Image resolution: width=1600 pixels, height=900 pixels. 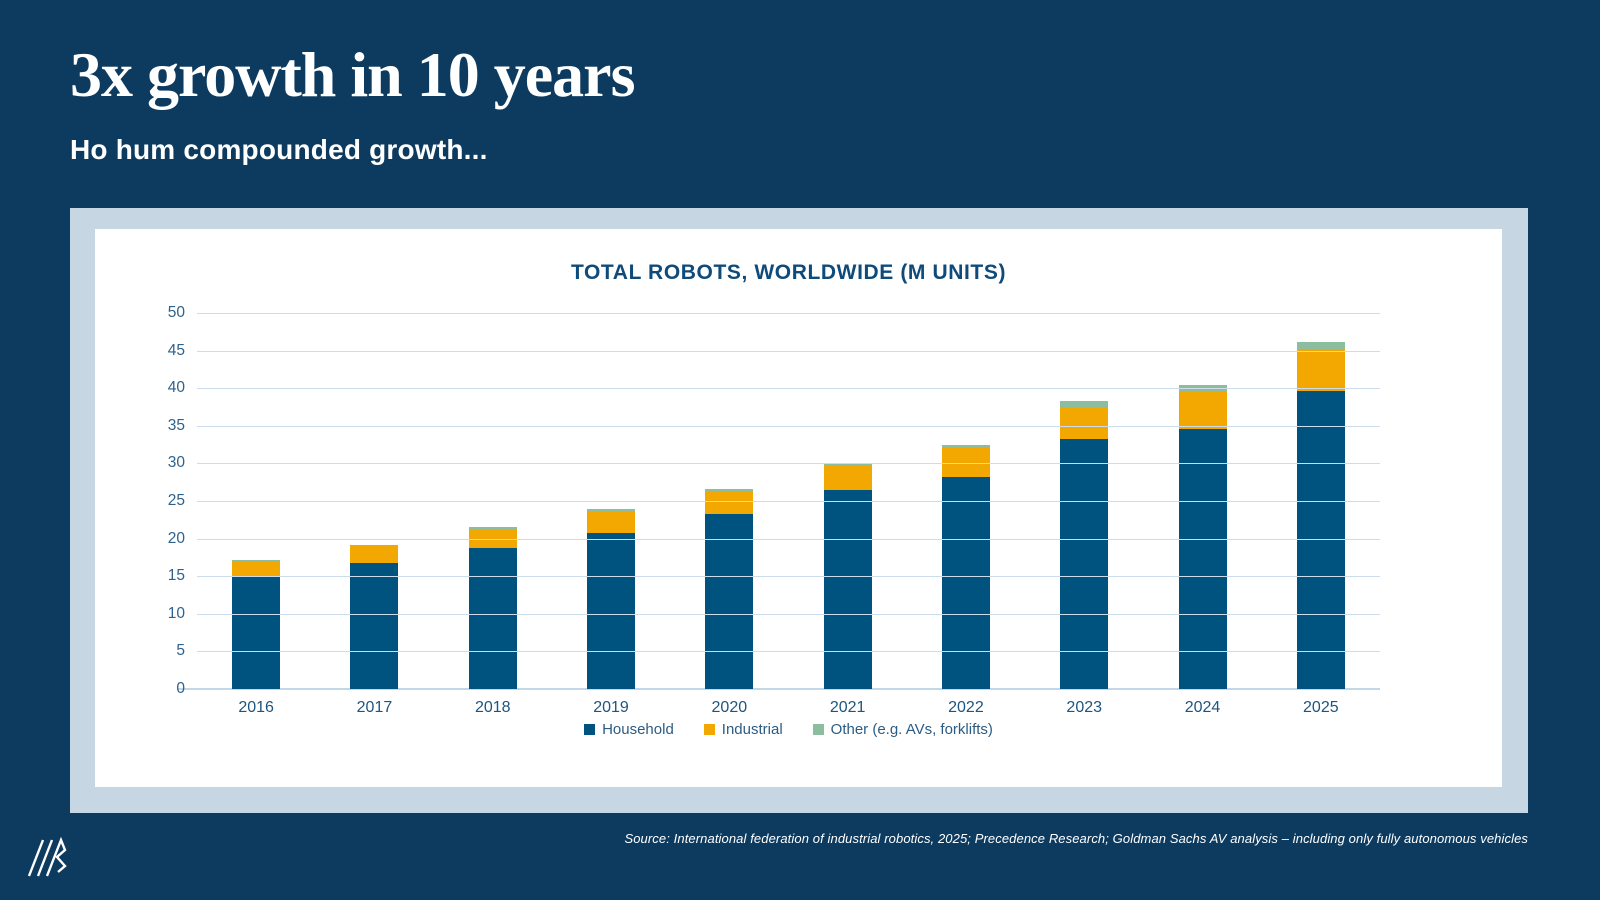 I want to click on x-axis-tick-2017: 2017, so click(x=374, y=707).